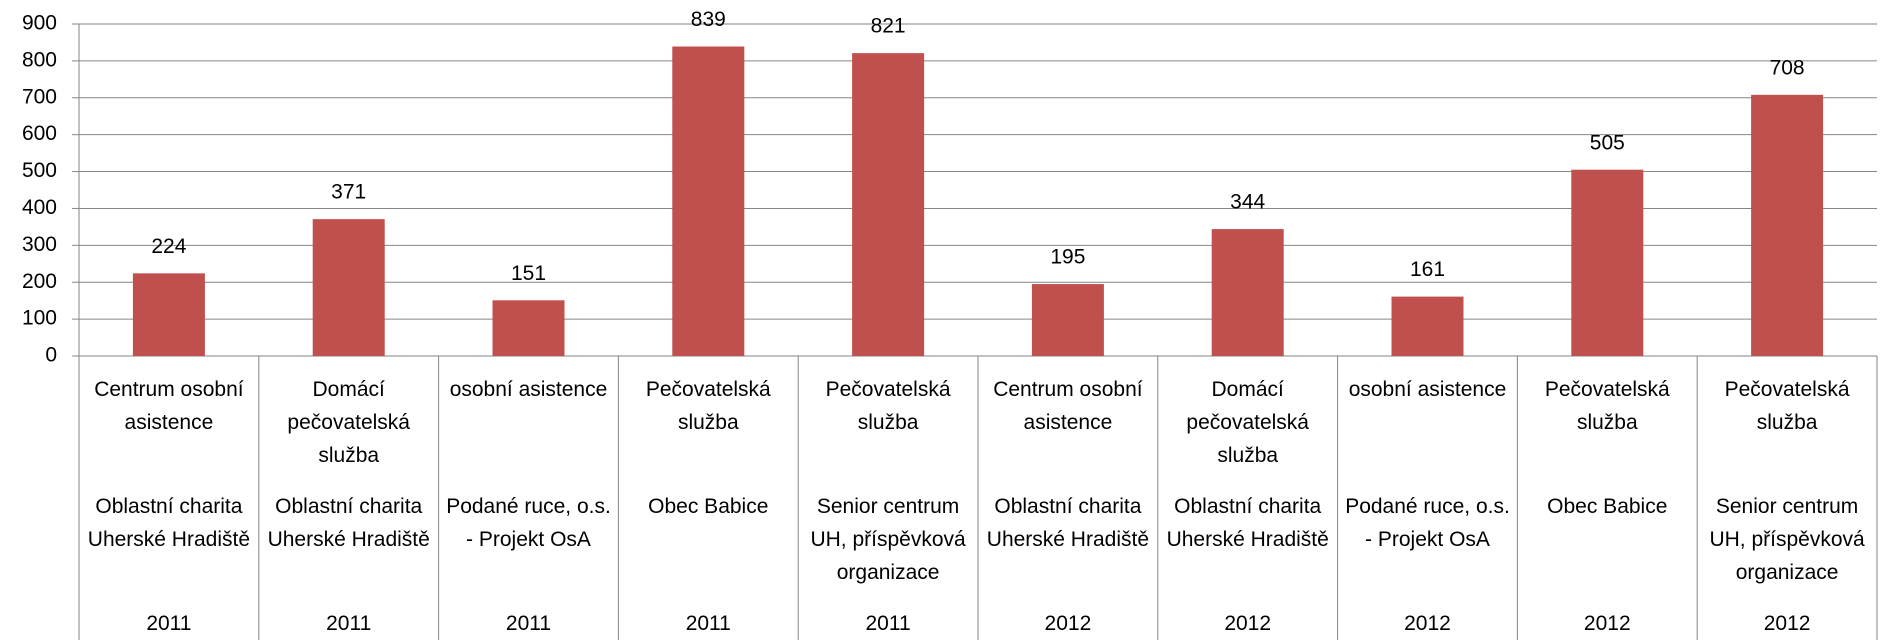 The width and height of the screenshot is (1887, 640). Describe the element at coordinates (39, 281) in the screenshot. I see `y-tick-label: 200` at that location.